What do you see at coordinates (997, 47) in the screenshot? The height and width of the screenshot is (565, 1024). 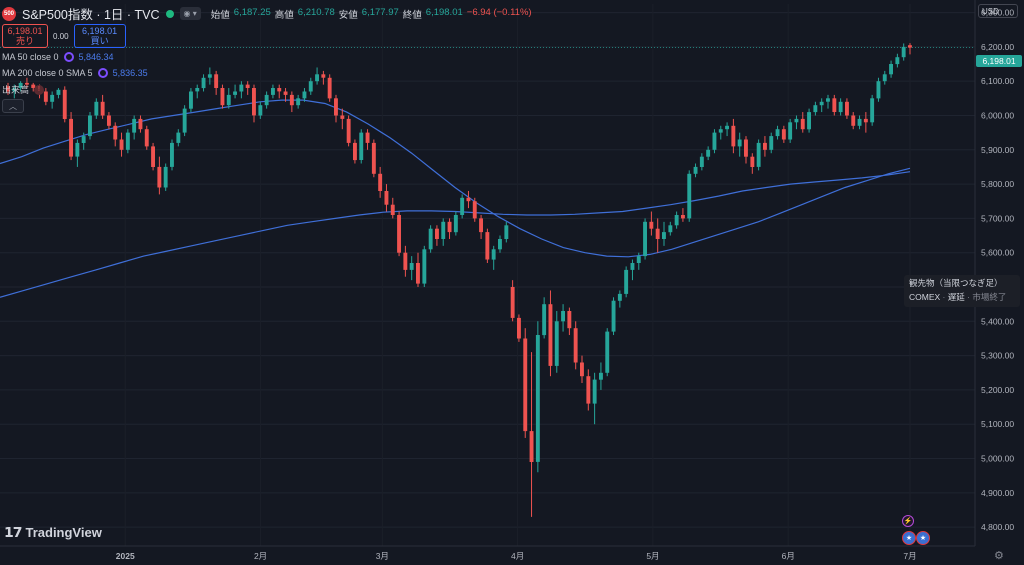 I see `price-tick-label: 6,200.00` at bounding box center [997, 47].